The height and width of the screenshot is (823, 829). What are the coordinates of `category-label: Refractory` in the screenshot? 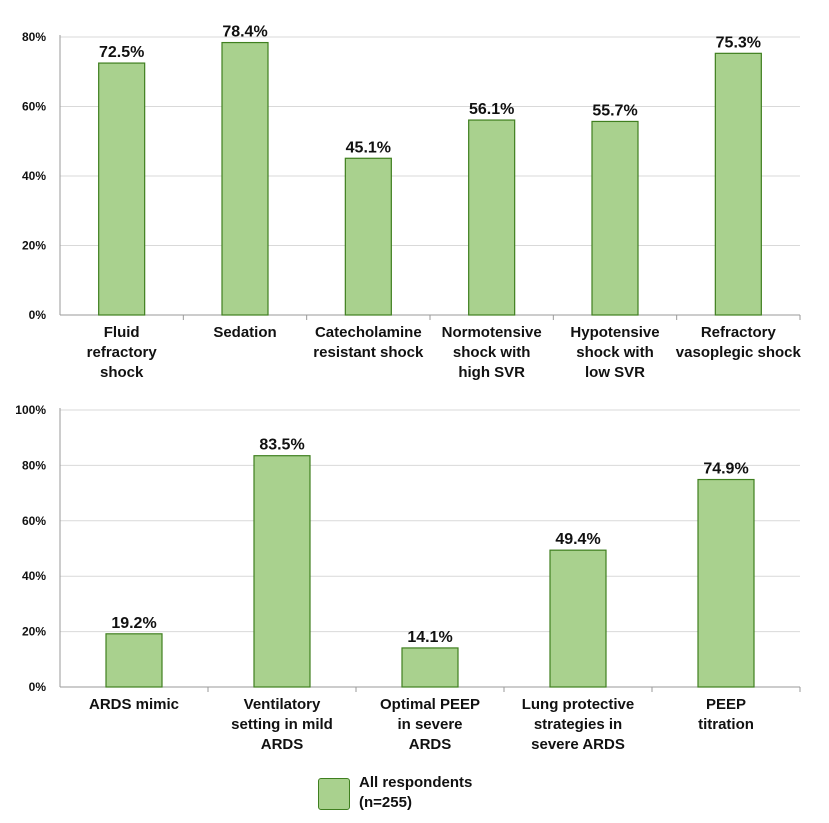 It's located at (739, 332).